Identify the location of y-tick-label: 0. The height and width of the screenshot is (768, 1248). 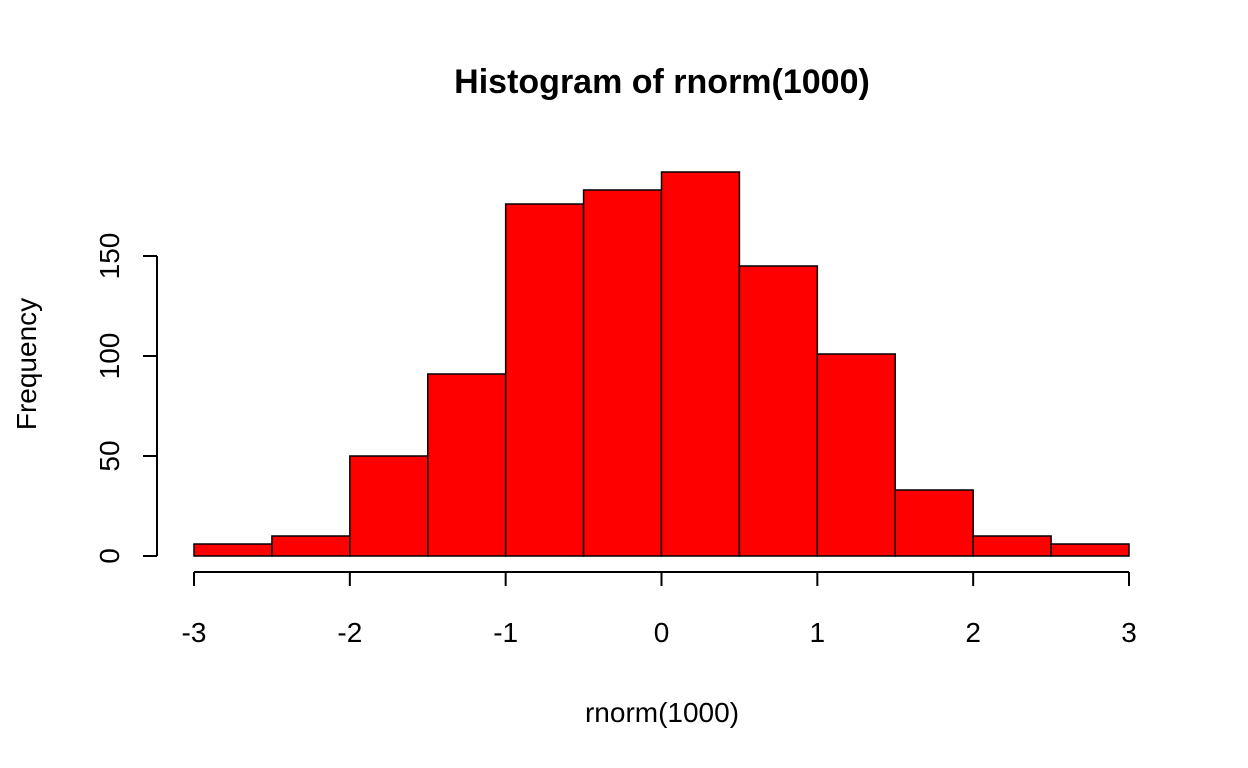
(109, 556).